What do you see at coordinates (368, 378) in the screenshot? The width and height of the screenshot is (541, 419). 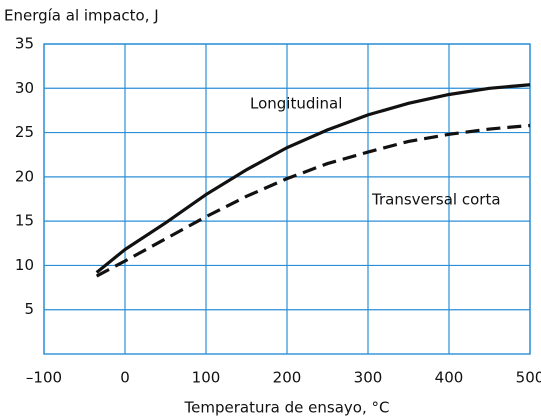 I see `x-tick-label: 300` at bounding box center [368, 378].